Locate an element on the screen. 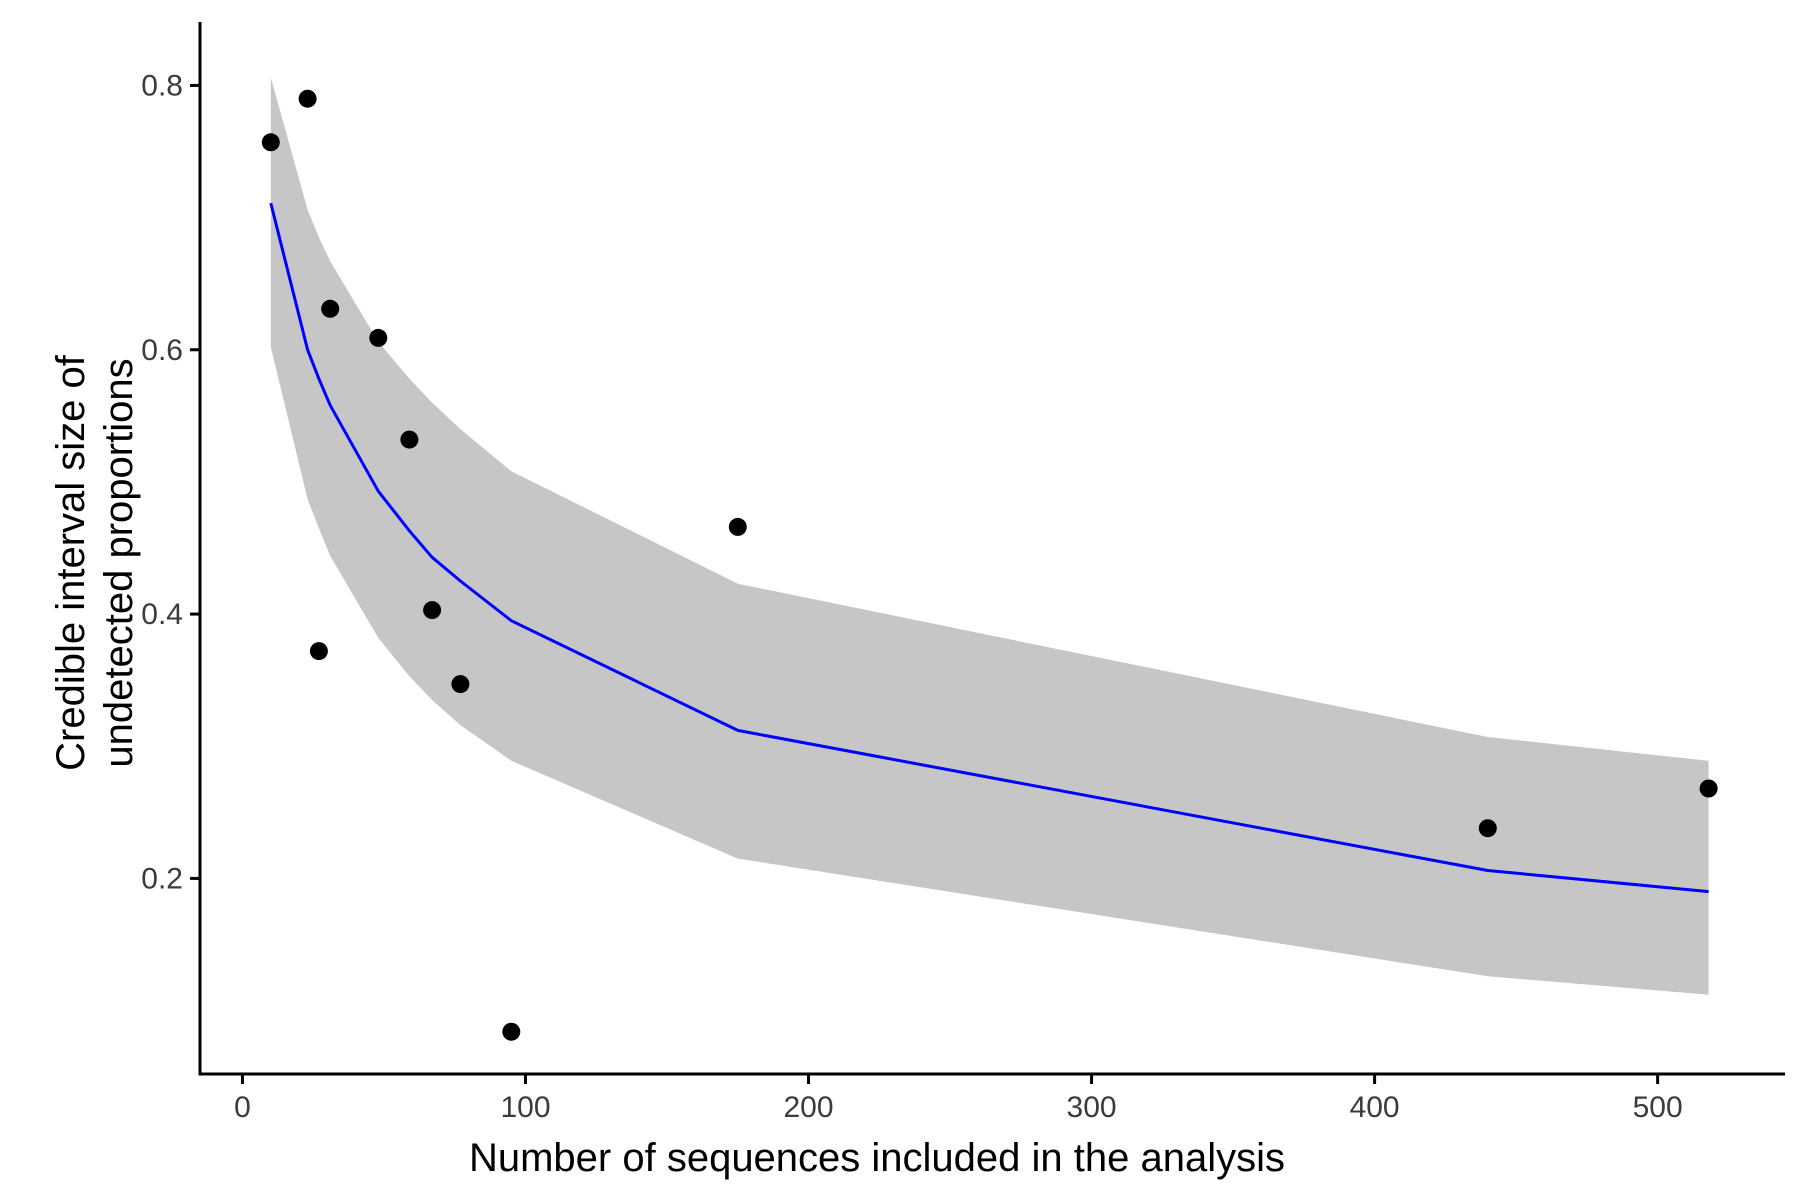 The width and height of the screenshot is (1800, 1200). x-tick-label: 300 is located at coordinates (1092, 1107).